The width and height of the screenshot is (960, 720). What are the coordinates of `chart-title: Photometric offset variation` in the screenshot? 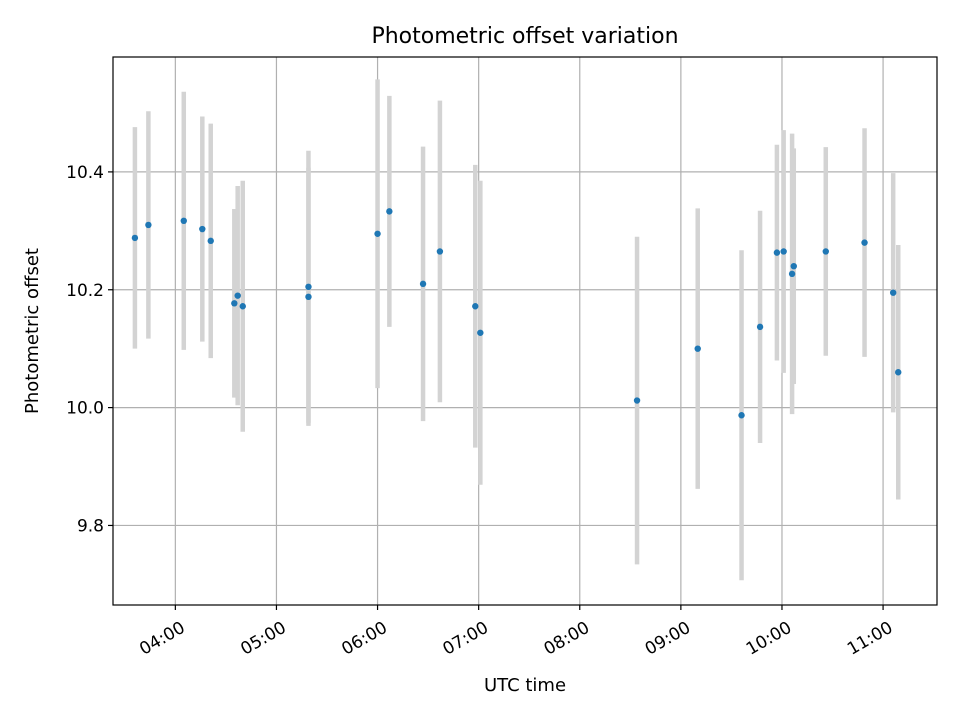 It's located at (524, 36).